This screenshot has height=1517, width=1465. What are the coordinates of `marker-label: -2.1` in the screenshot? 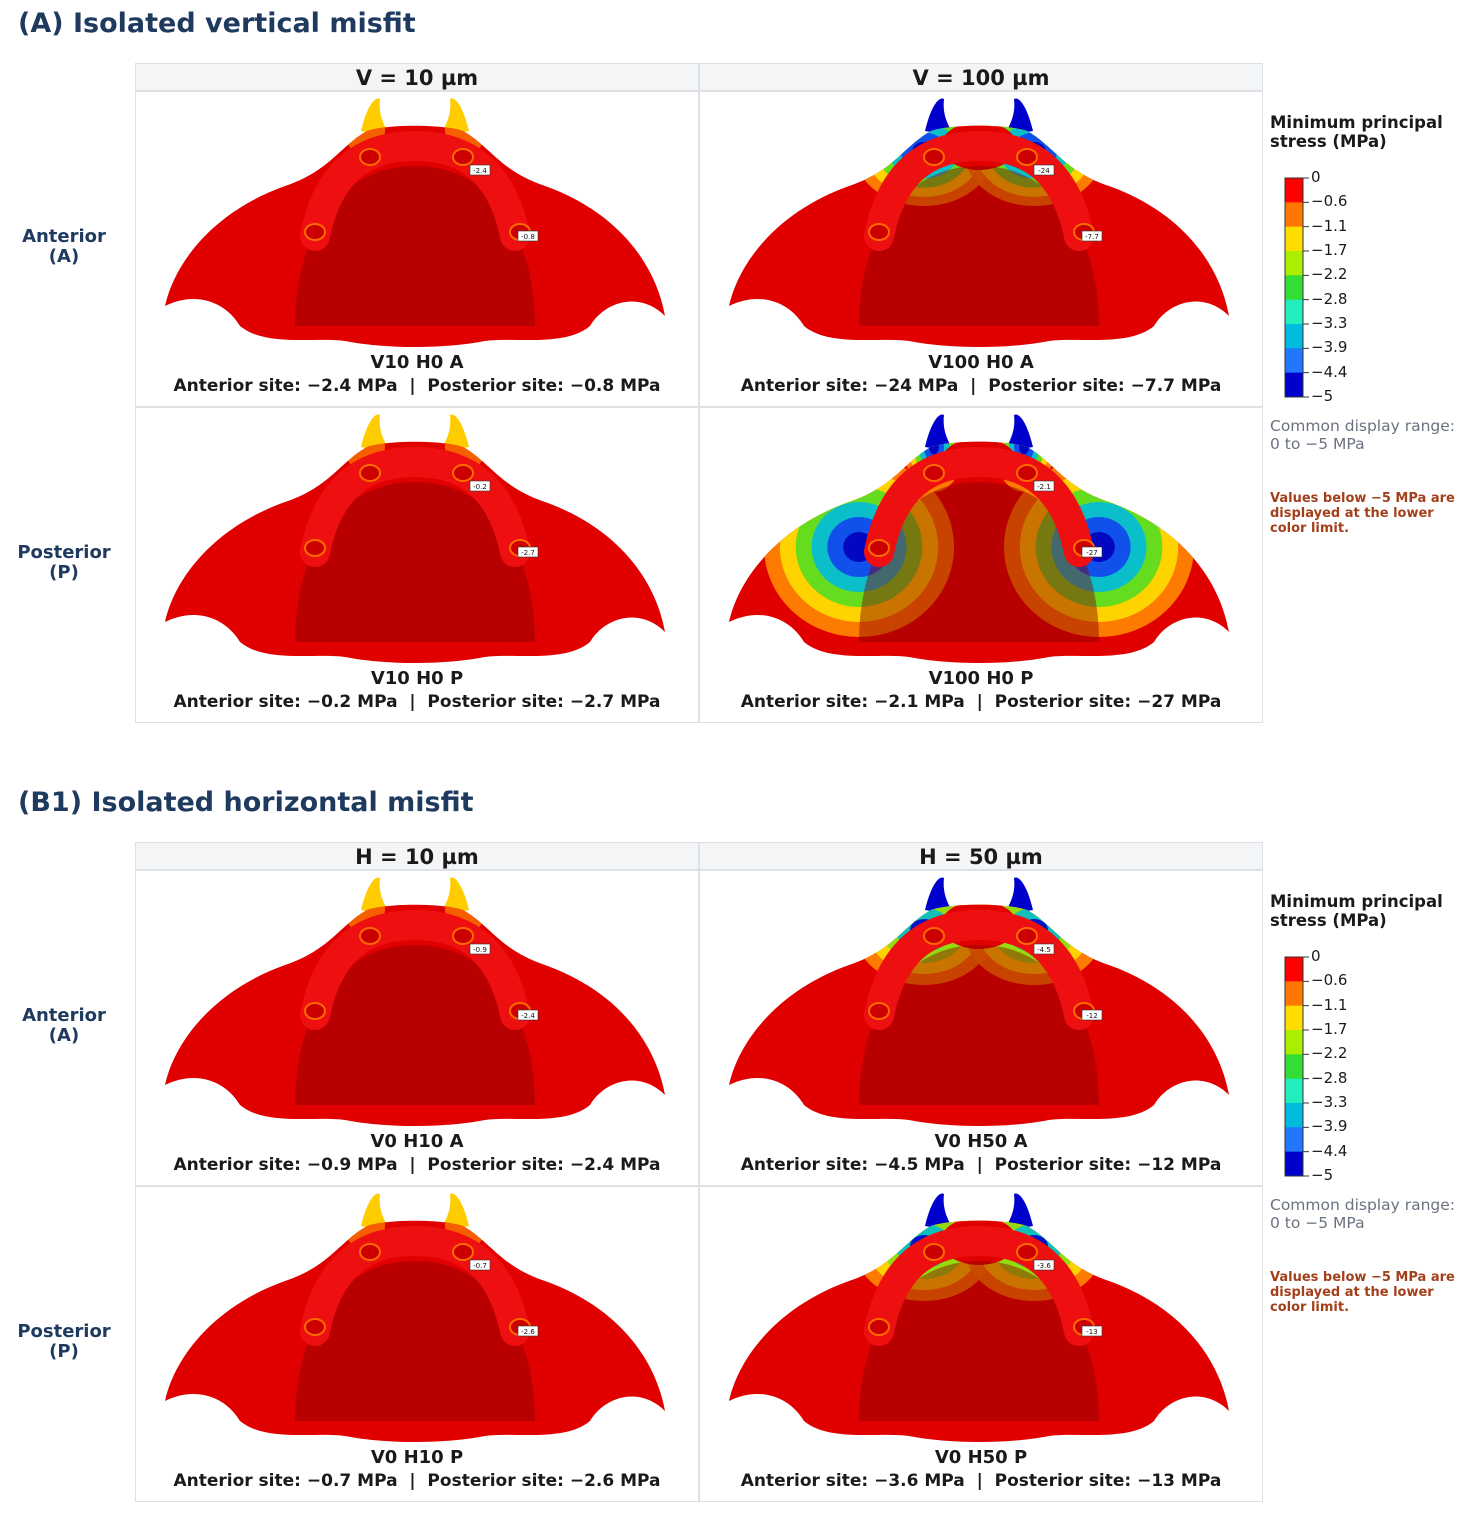 It's located at (1044, 487).